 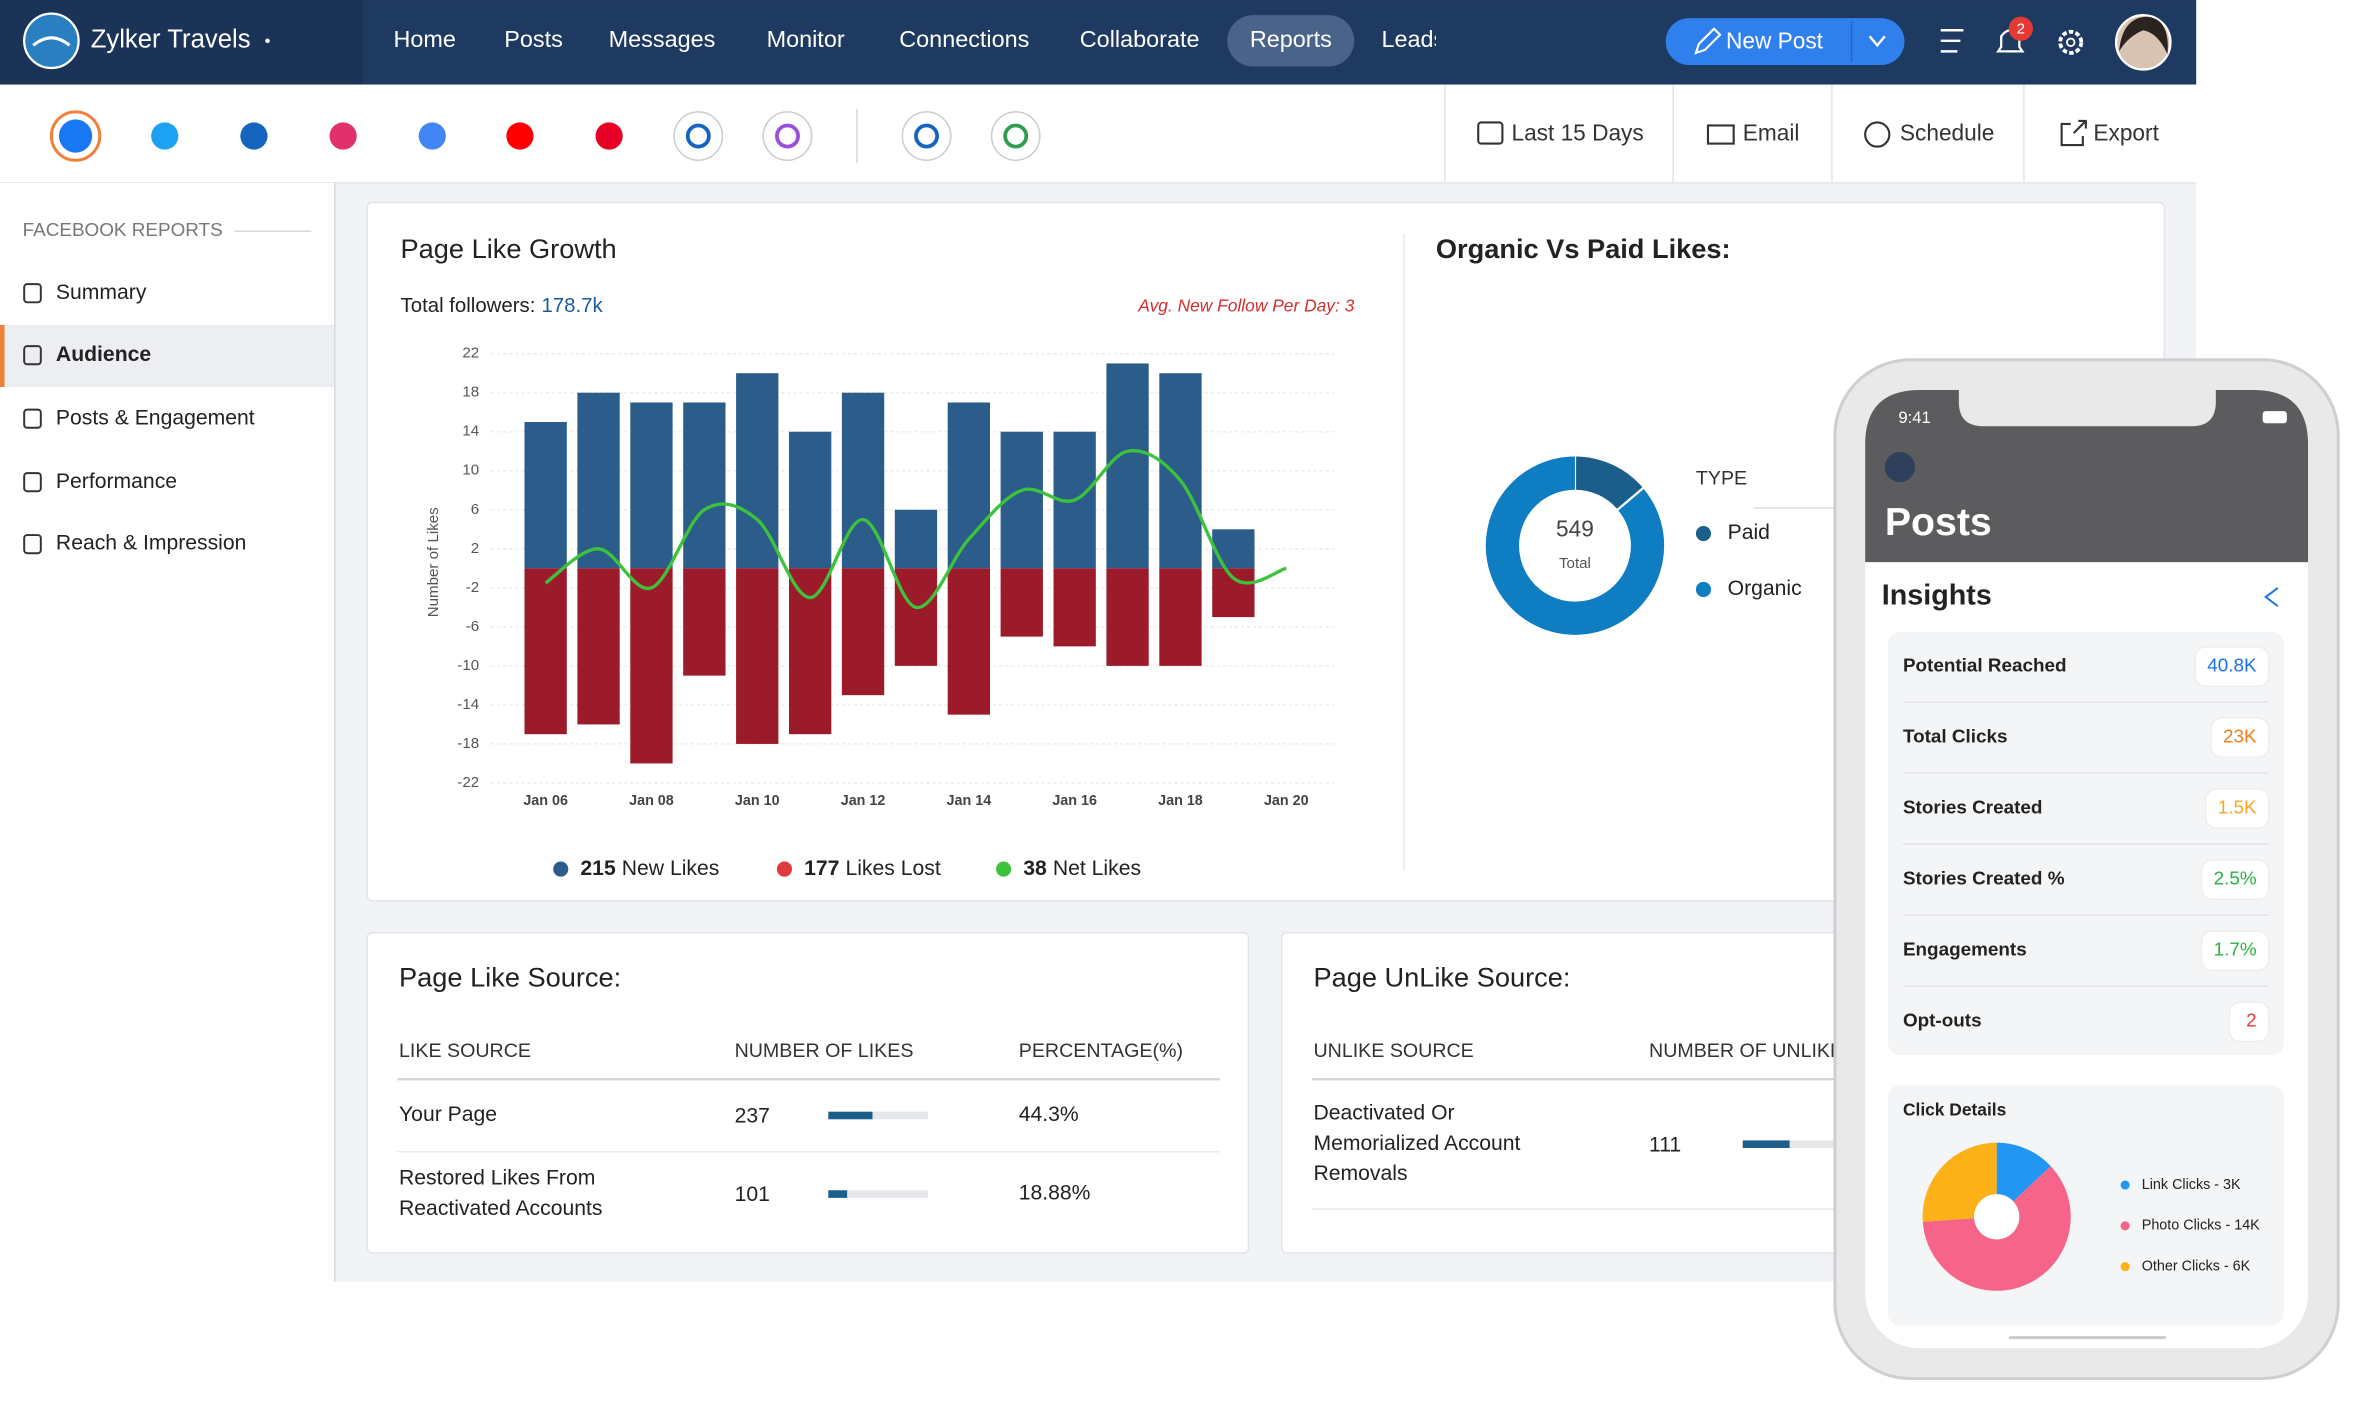 I want to click on y-tick-label: -10, so click(x=468, y=665).